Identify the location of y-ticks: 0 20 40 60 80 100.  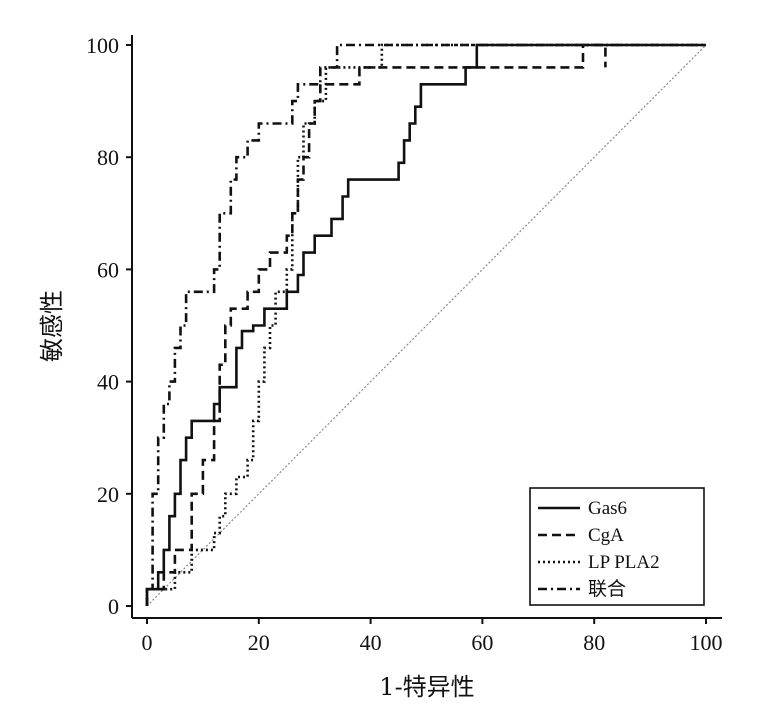
(109, 326).